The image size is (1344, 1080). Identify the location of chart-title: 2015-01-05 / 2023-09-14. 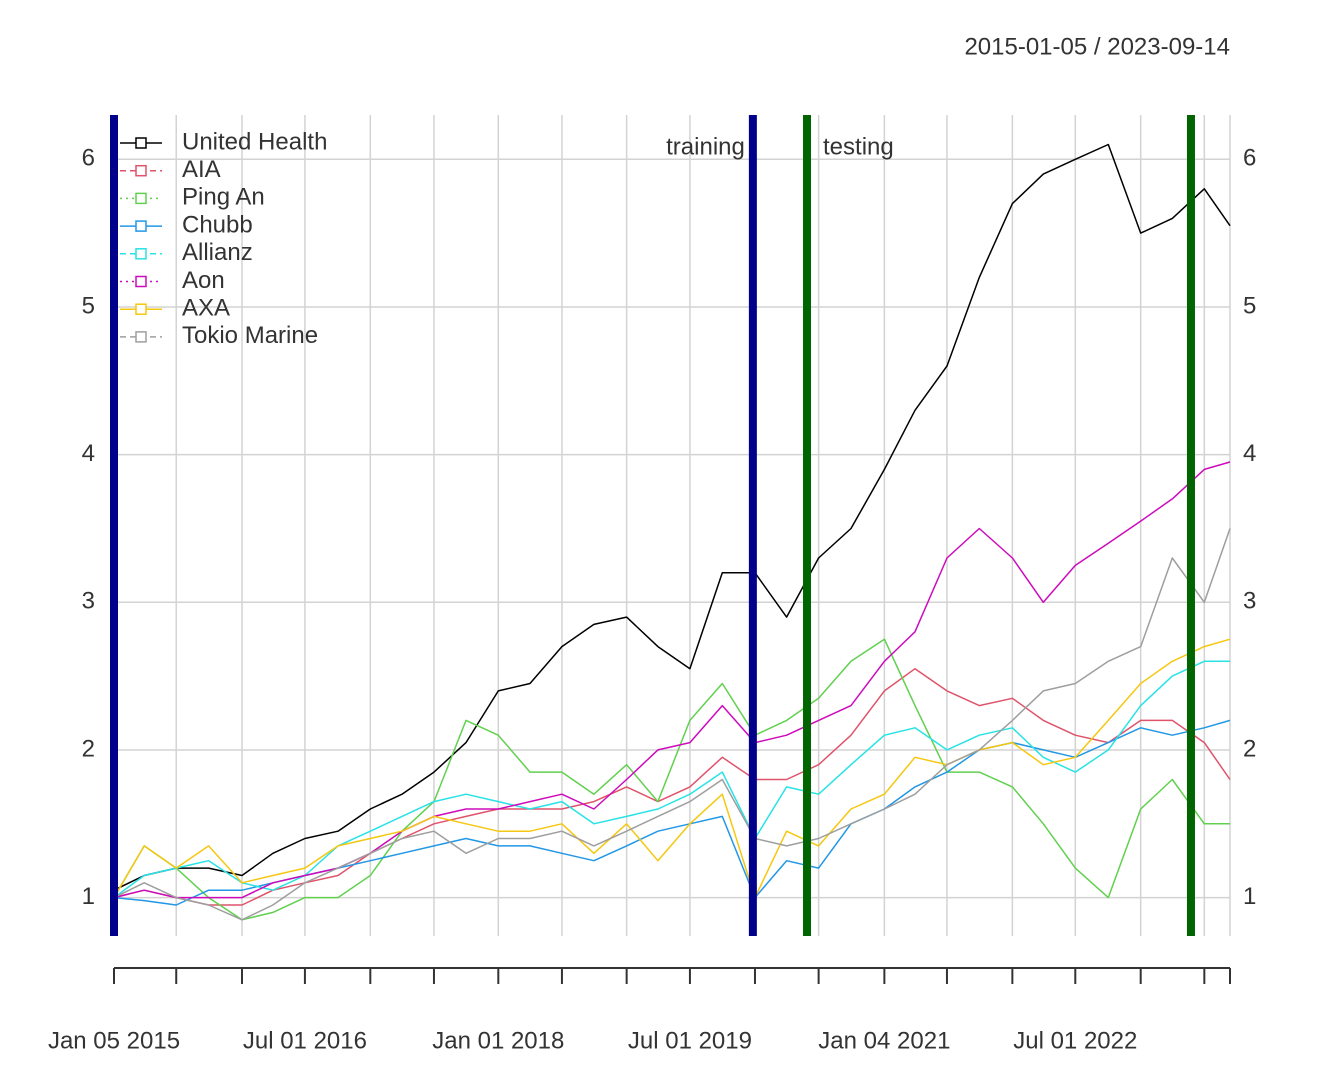
(1097, 46).